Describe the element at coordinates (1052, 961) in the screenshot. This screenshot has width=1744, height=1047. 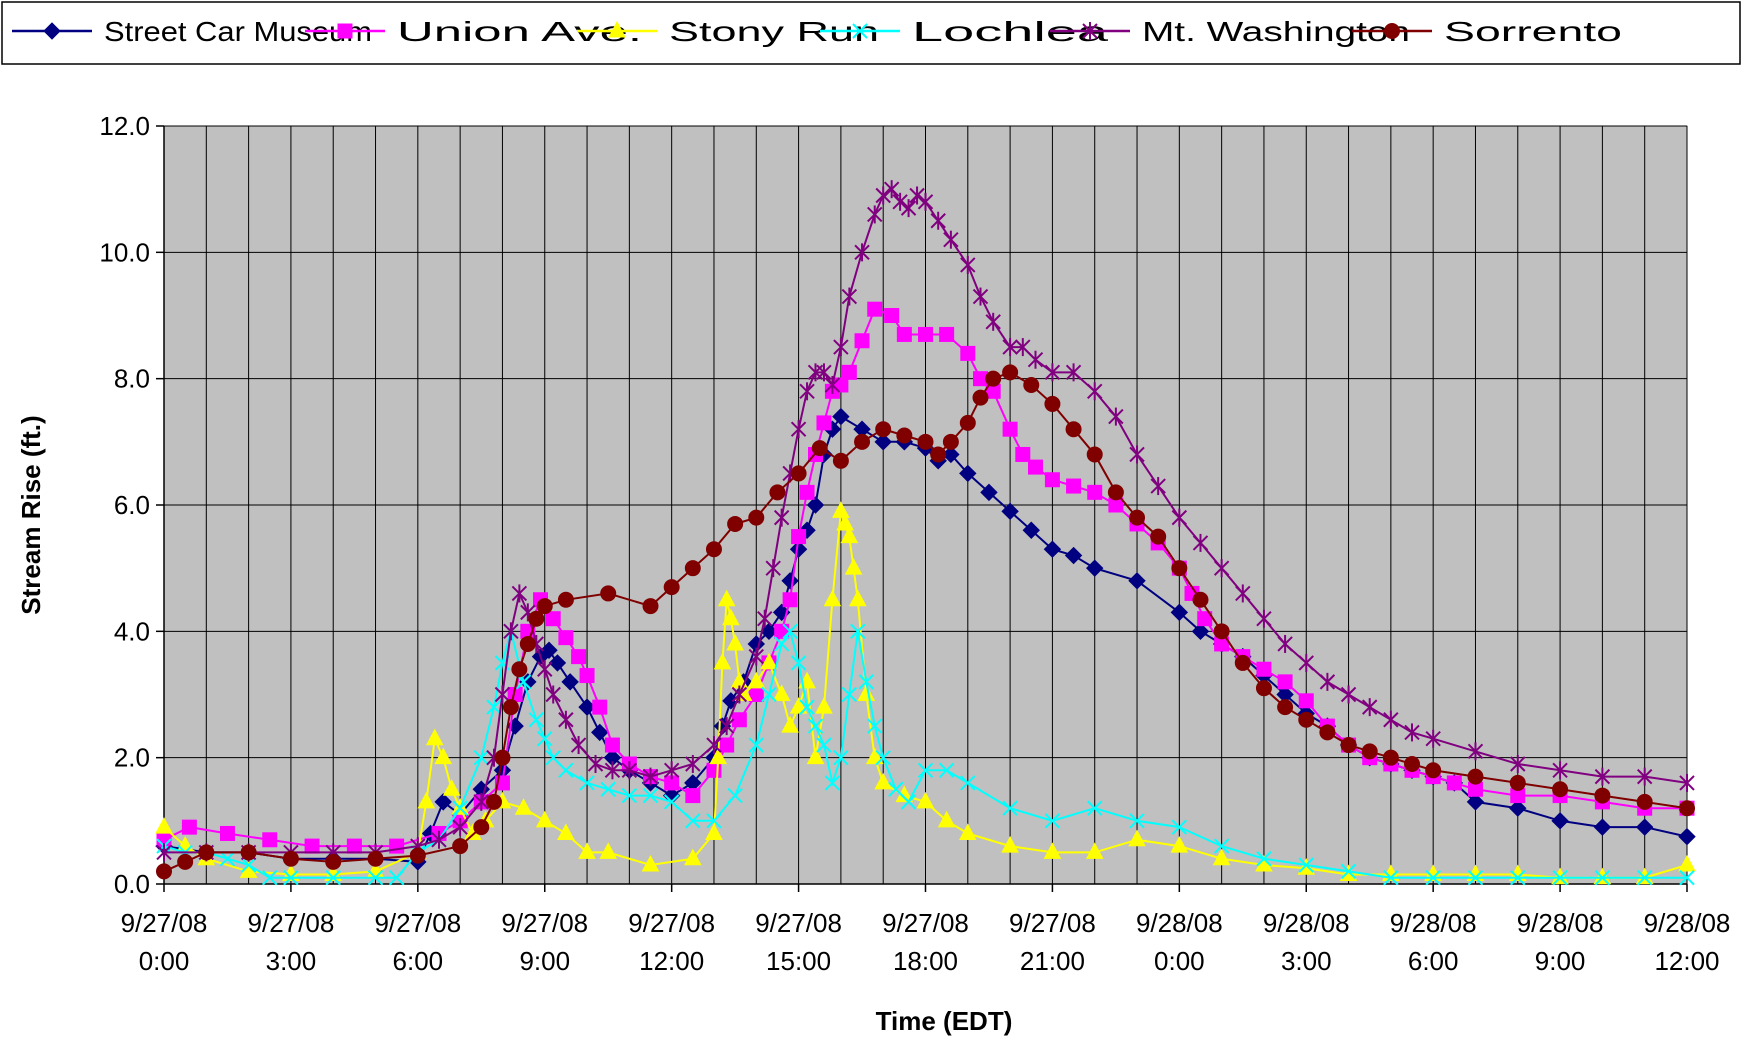
I see `x-tick-time-label: 21:00` at that location.